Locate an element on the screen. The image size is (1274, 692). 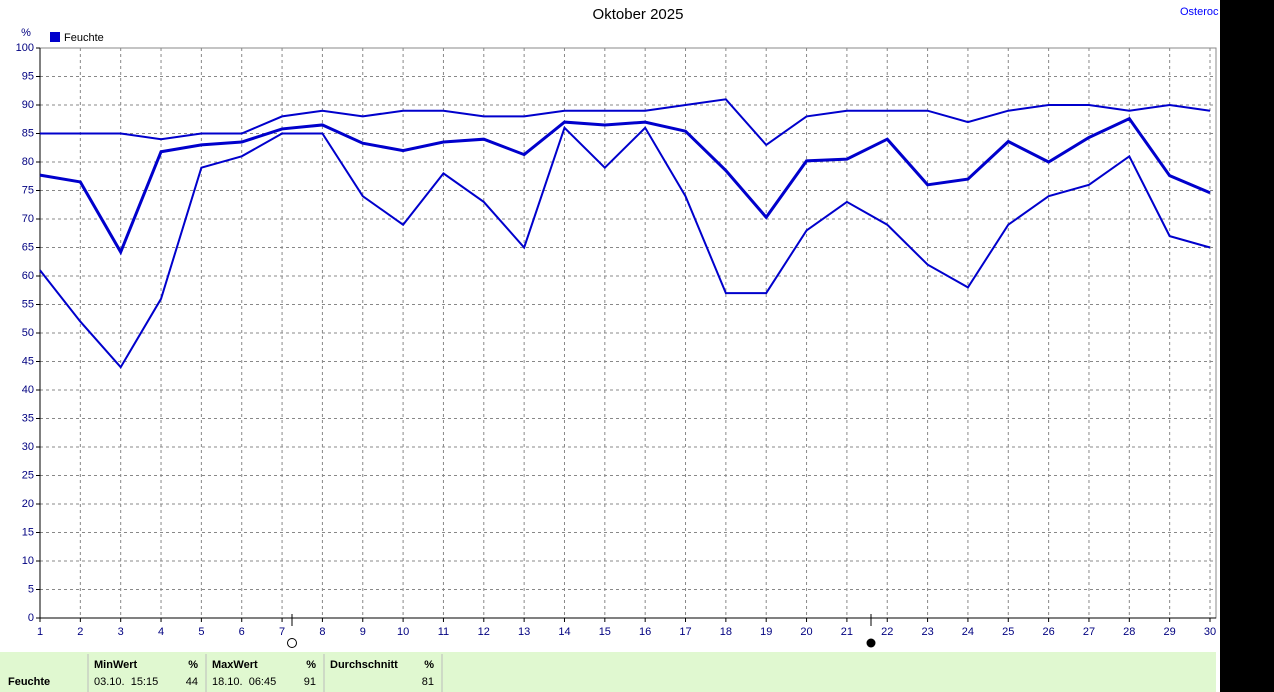
x-tick-label: 16 is located at coordinates (645, 632).